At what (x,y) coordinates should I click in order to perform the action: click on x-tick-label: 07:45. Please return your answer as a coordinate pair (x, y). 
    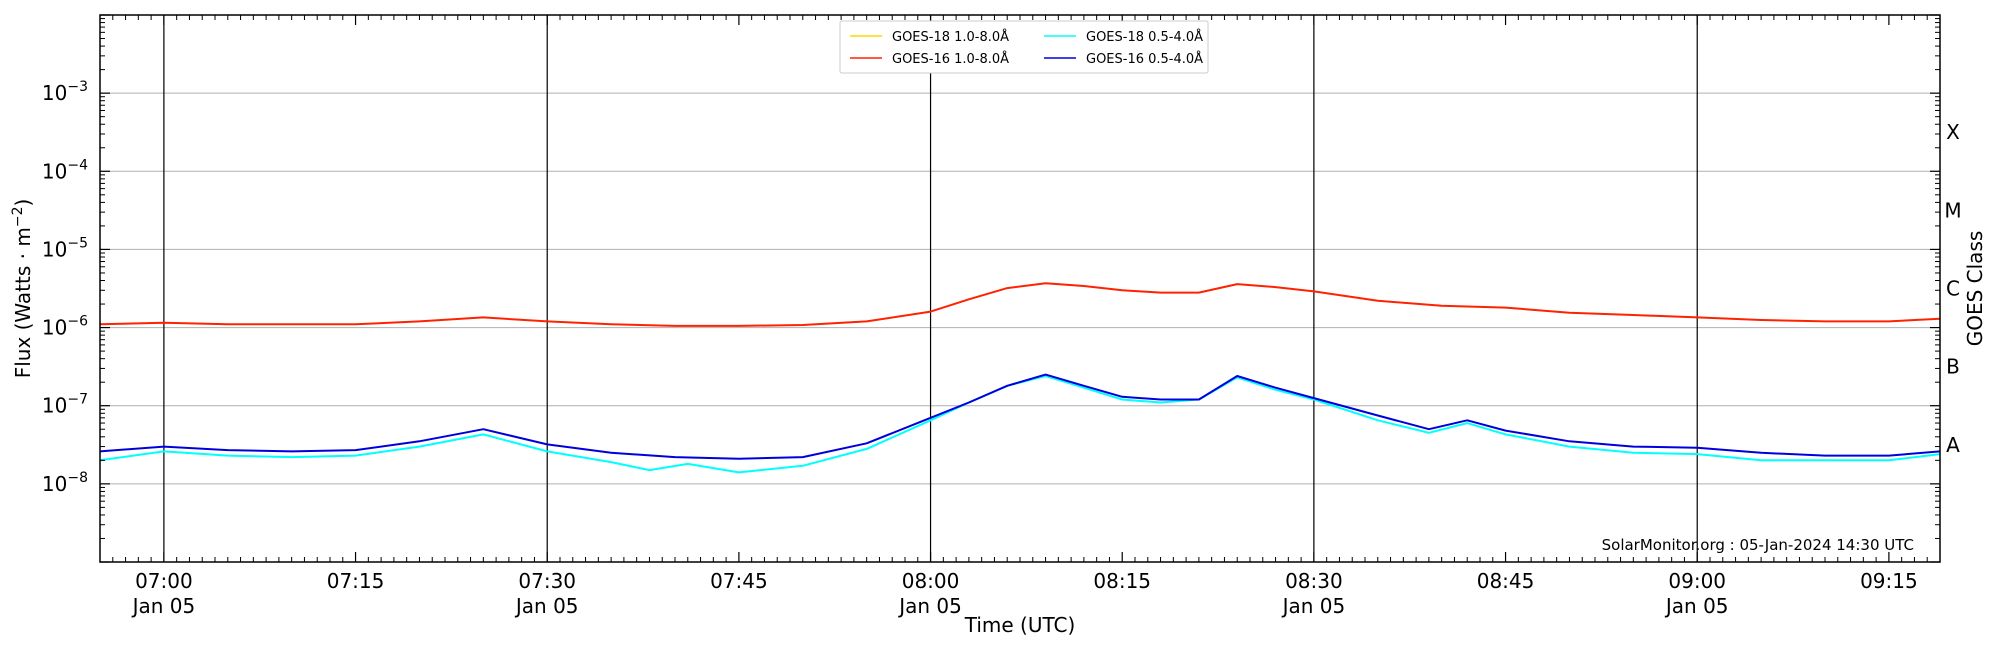
    Looking at the image, I should click on (739, 581).